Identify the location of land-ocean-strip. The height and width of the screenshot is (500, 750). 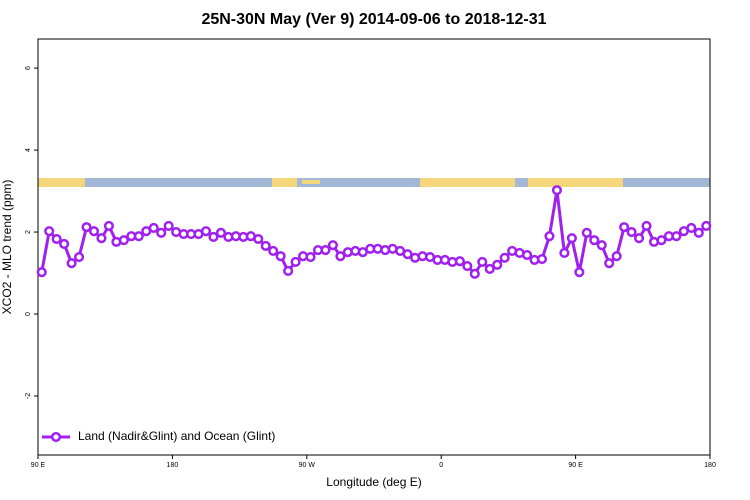
(374, 182).